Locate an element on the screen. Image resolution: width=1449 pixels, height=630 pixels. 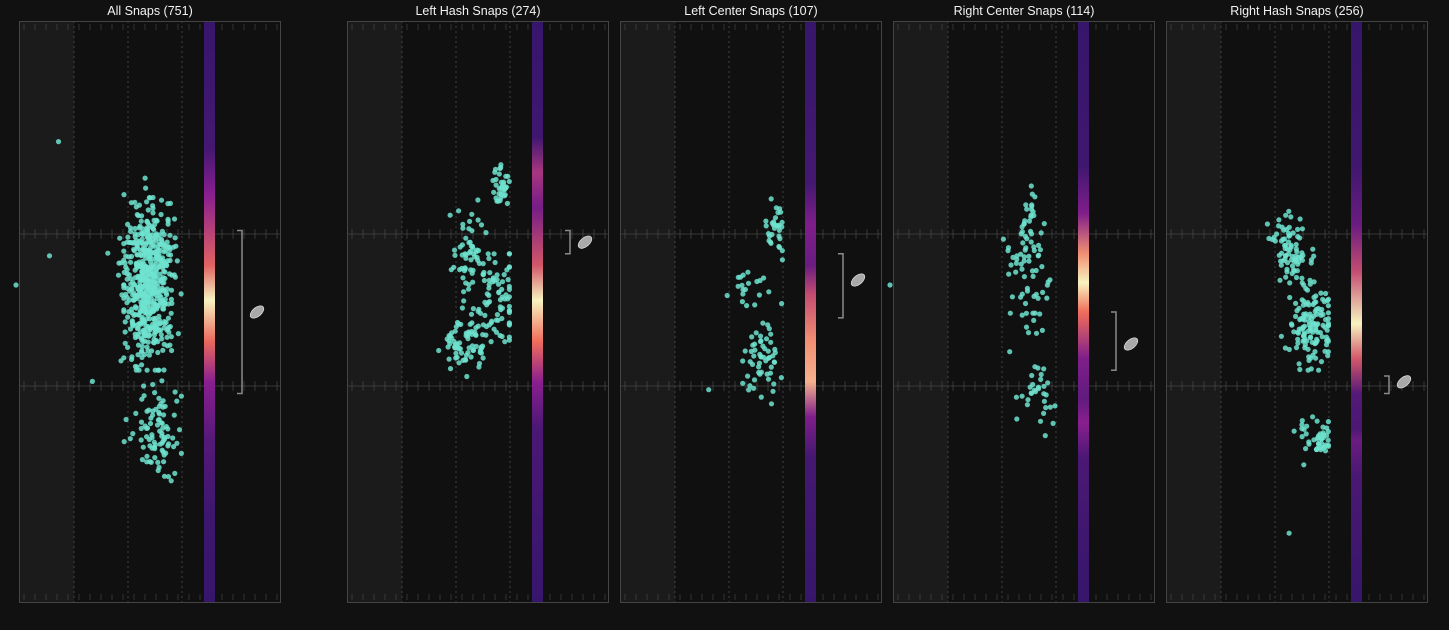
panel-title: Right Hash Snaps (256) is located at coordinates (1297, 11).